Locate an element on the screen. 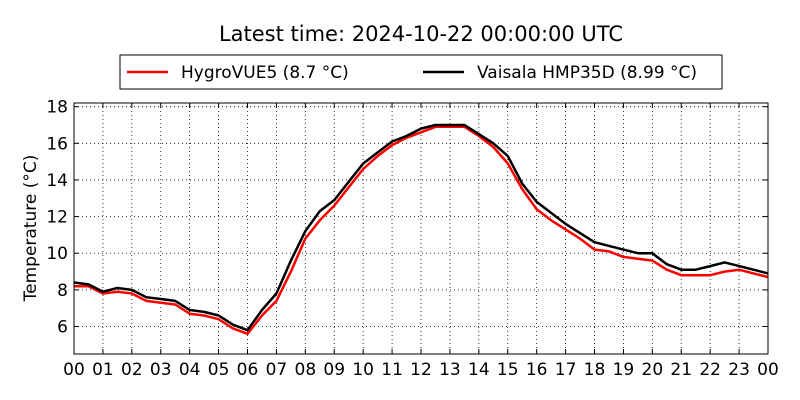 Image resolution: width=800 pixels, height=400 pixels. x-tick-label: 06 is located at coordinates (248, 370).